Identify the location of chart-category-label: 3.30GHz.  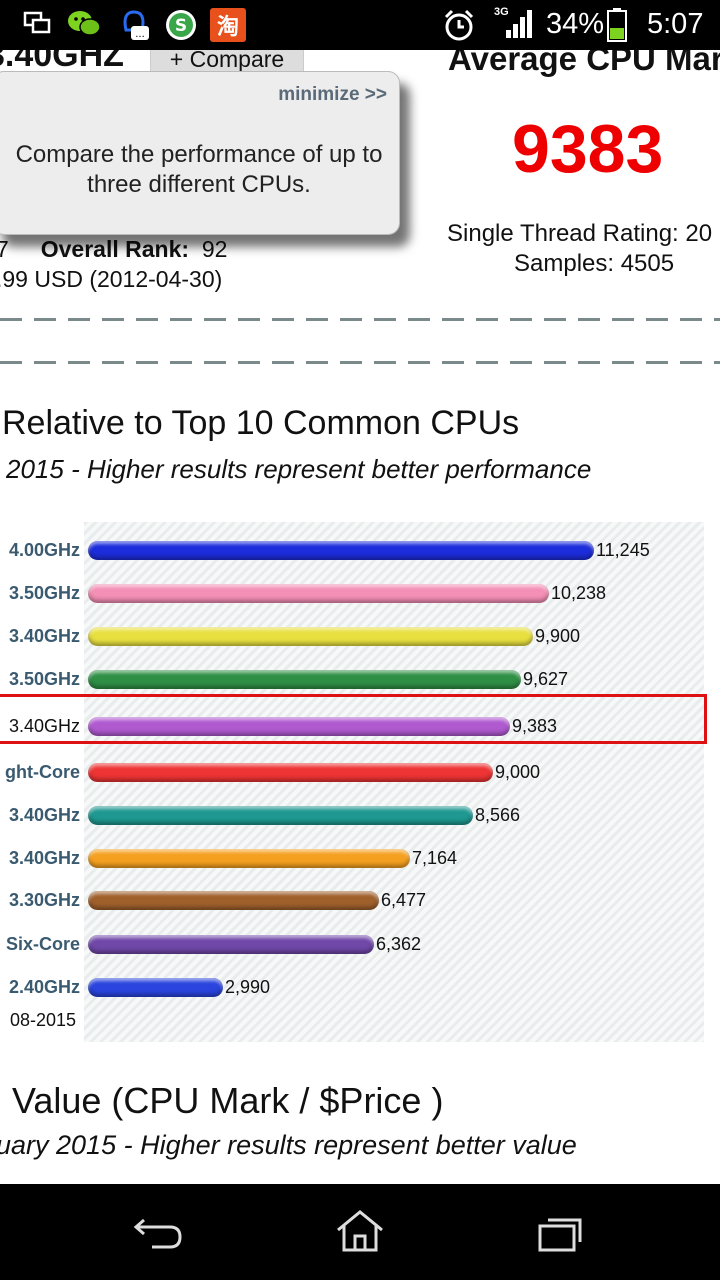
(44, 900).